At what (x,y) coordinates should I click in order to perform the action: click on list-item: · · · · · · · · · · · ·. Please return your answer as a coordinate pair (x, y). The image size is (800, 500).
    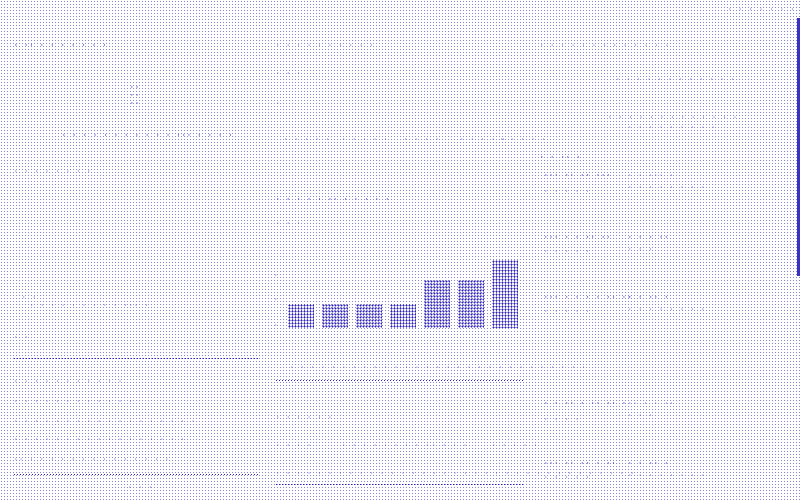
    Looking at the image, I should click on (74, 401).